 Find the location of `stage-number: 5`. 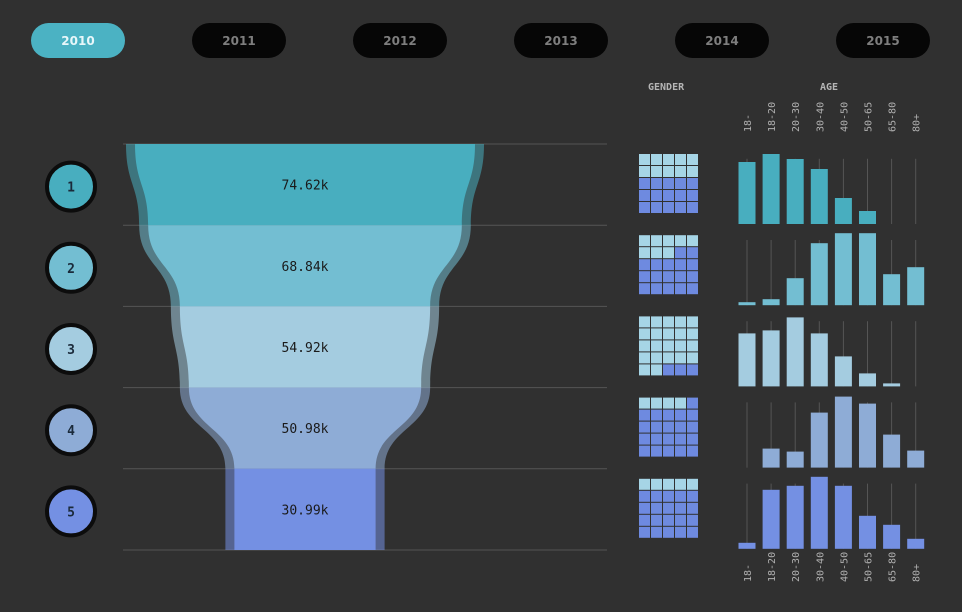

stage-number: 5 is located at coordinates (71, 512).